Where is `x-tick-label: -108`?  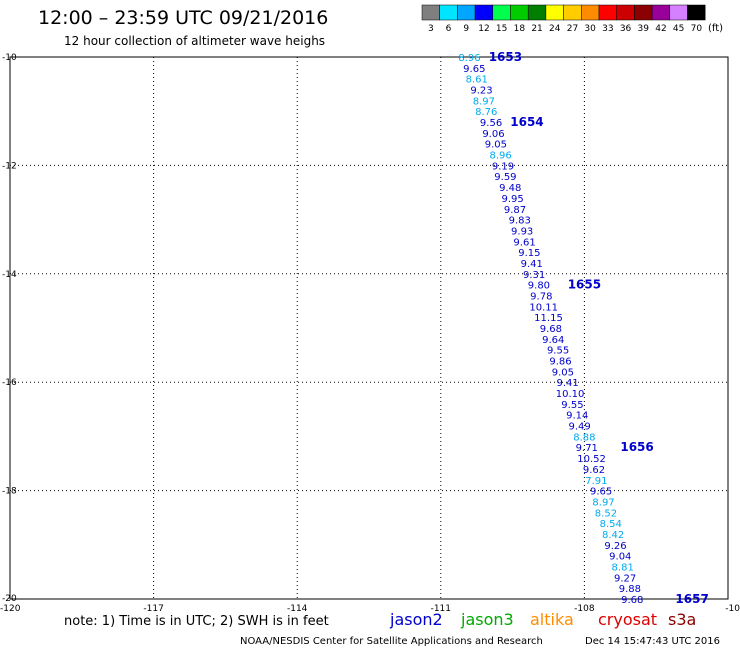
x-tick-label: -108 is located at coordinates (584, 609).